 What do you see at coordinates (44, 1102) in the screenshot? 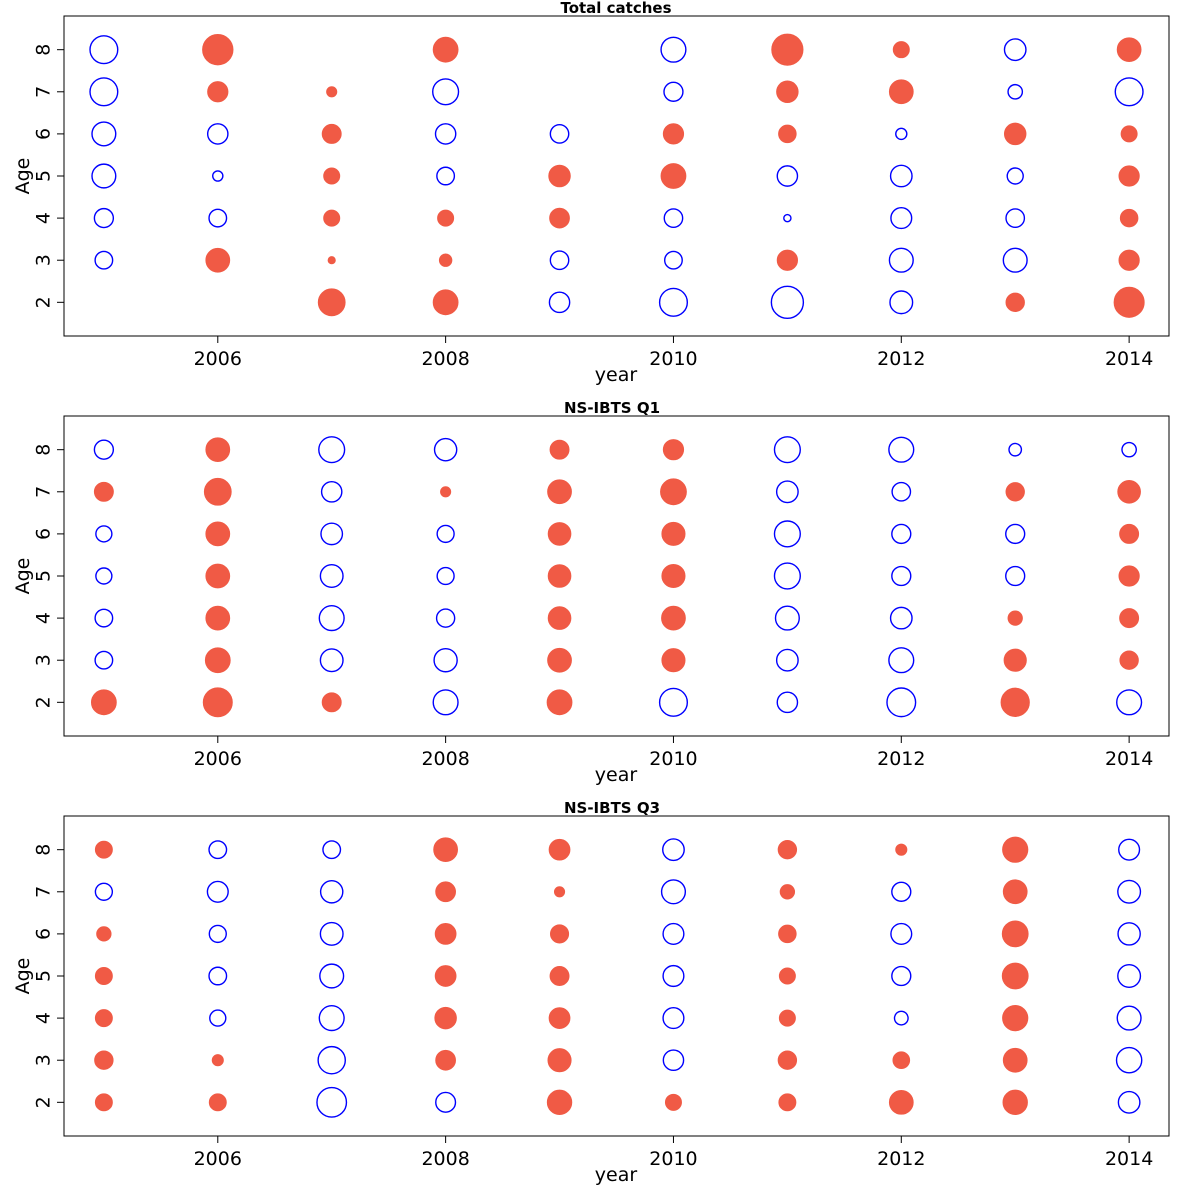
I see `y-tick-label: 2` at bounding box center [44, 1102].